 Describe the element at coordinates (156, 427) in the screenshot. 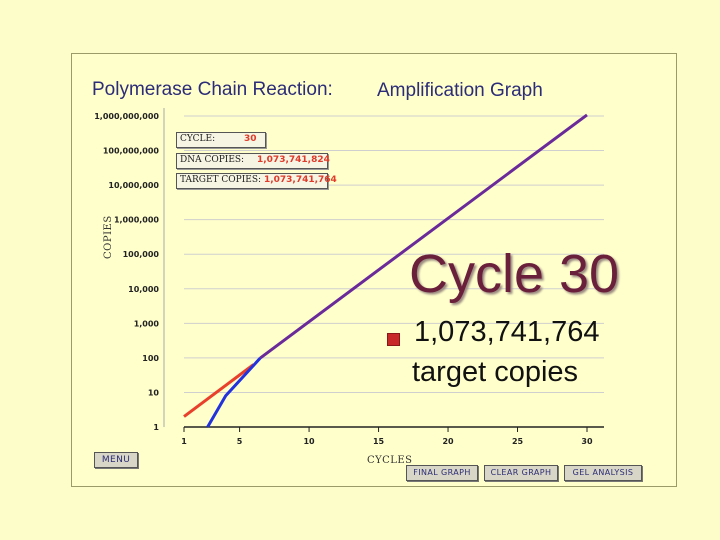

I see `y-tick-label: 1` at that location.